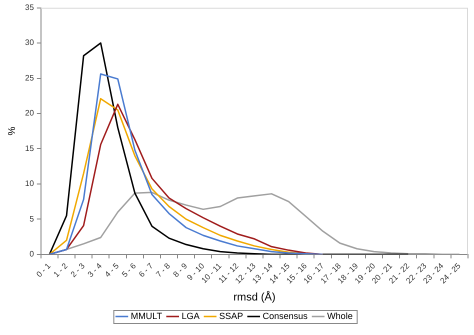 The width and height of the screenshot is (474, 335). What do you see at coordinates (191, 315) in the screenshot?
I see `legend-label: LGA` at bounding box center [191, 315].